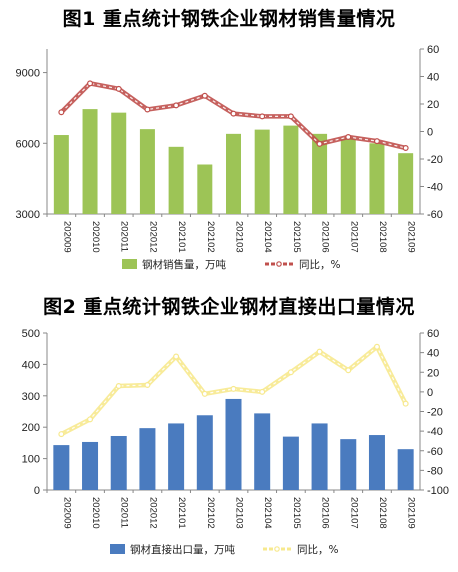 This screenshot has height=572, width=458. Describe the element at coordinates (433, 78) in the screenshot. I see `right-tick-label: 40` at that location.